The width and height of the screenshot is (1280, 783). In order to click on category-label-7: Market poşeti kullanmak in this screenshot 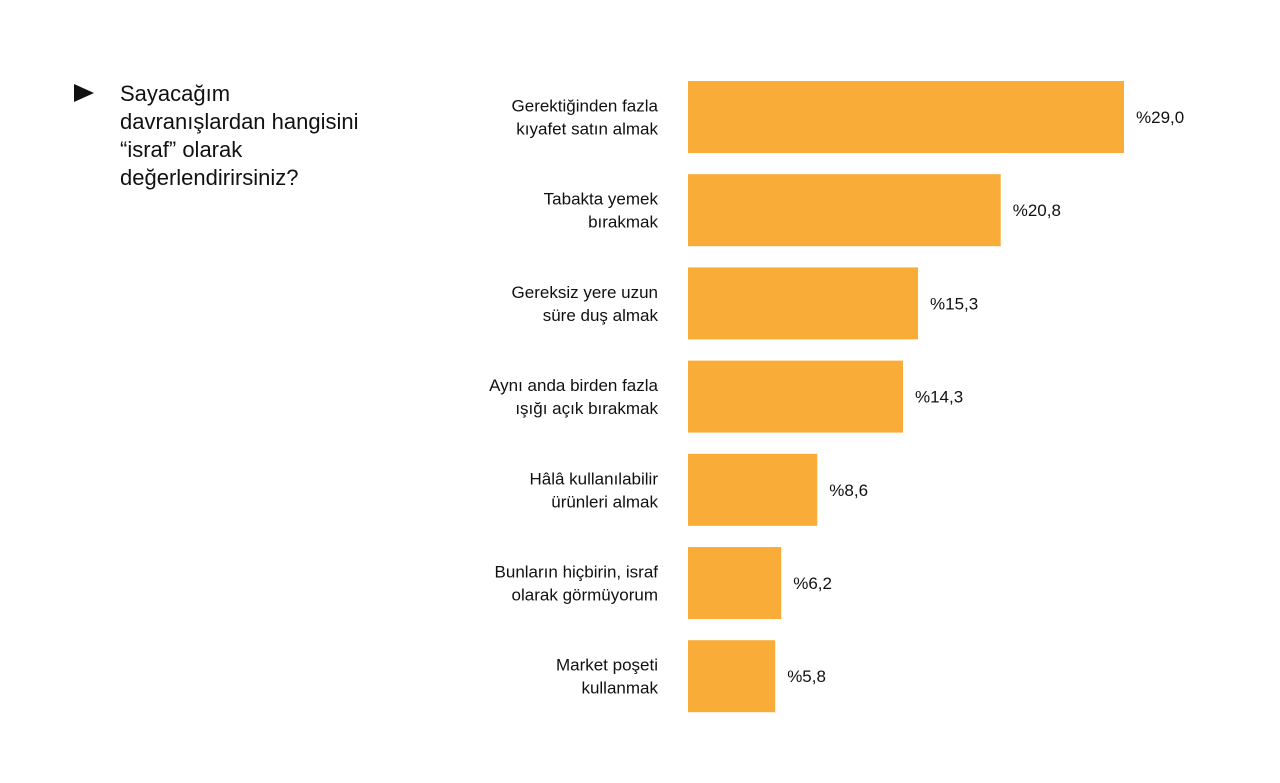, I will do `click(607, 677)`.